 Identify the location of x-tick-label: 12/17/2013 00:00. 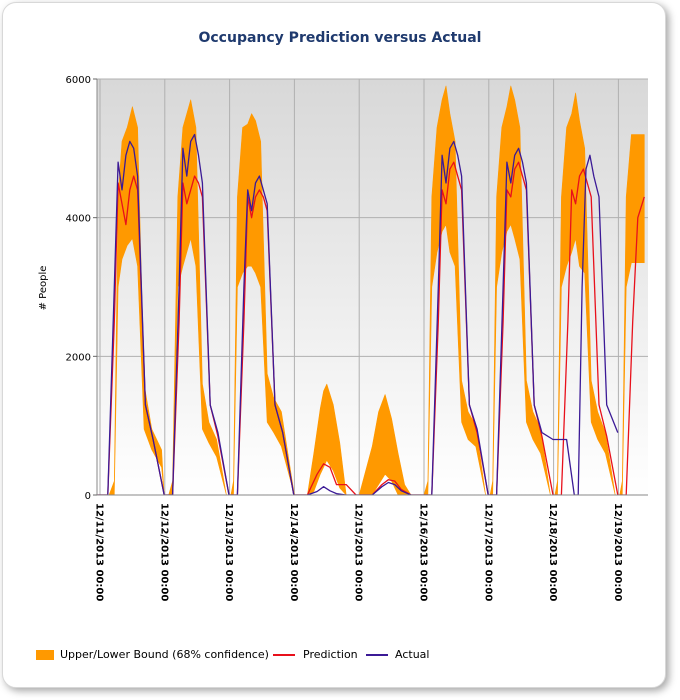
(487, 552).